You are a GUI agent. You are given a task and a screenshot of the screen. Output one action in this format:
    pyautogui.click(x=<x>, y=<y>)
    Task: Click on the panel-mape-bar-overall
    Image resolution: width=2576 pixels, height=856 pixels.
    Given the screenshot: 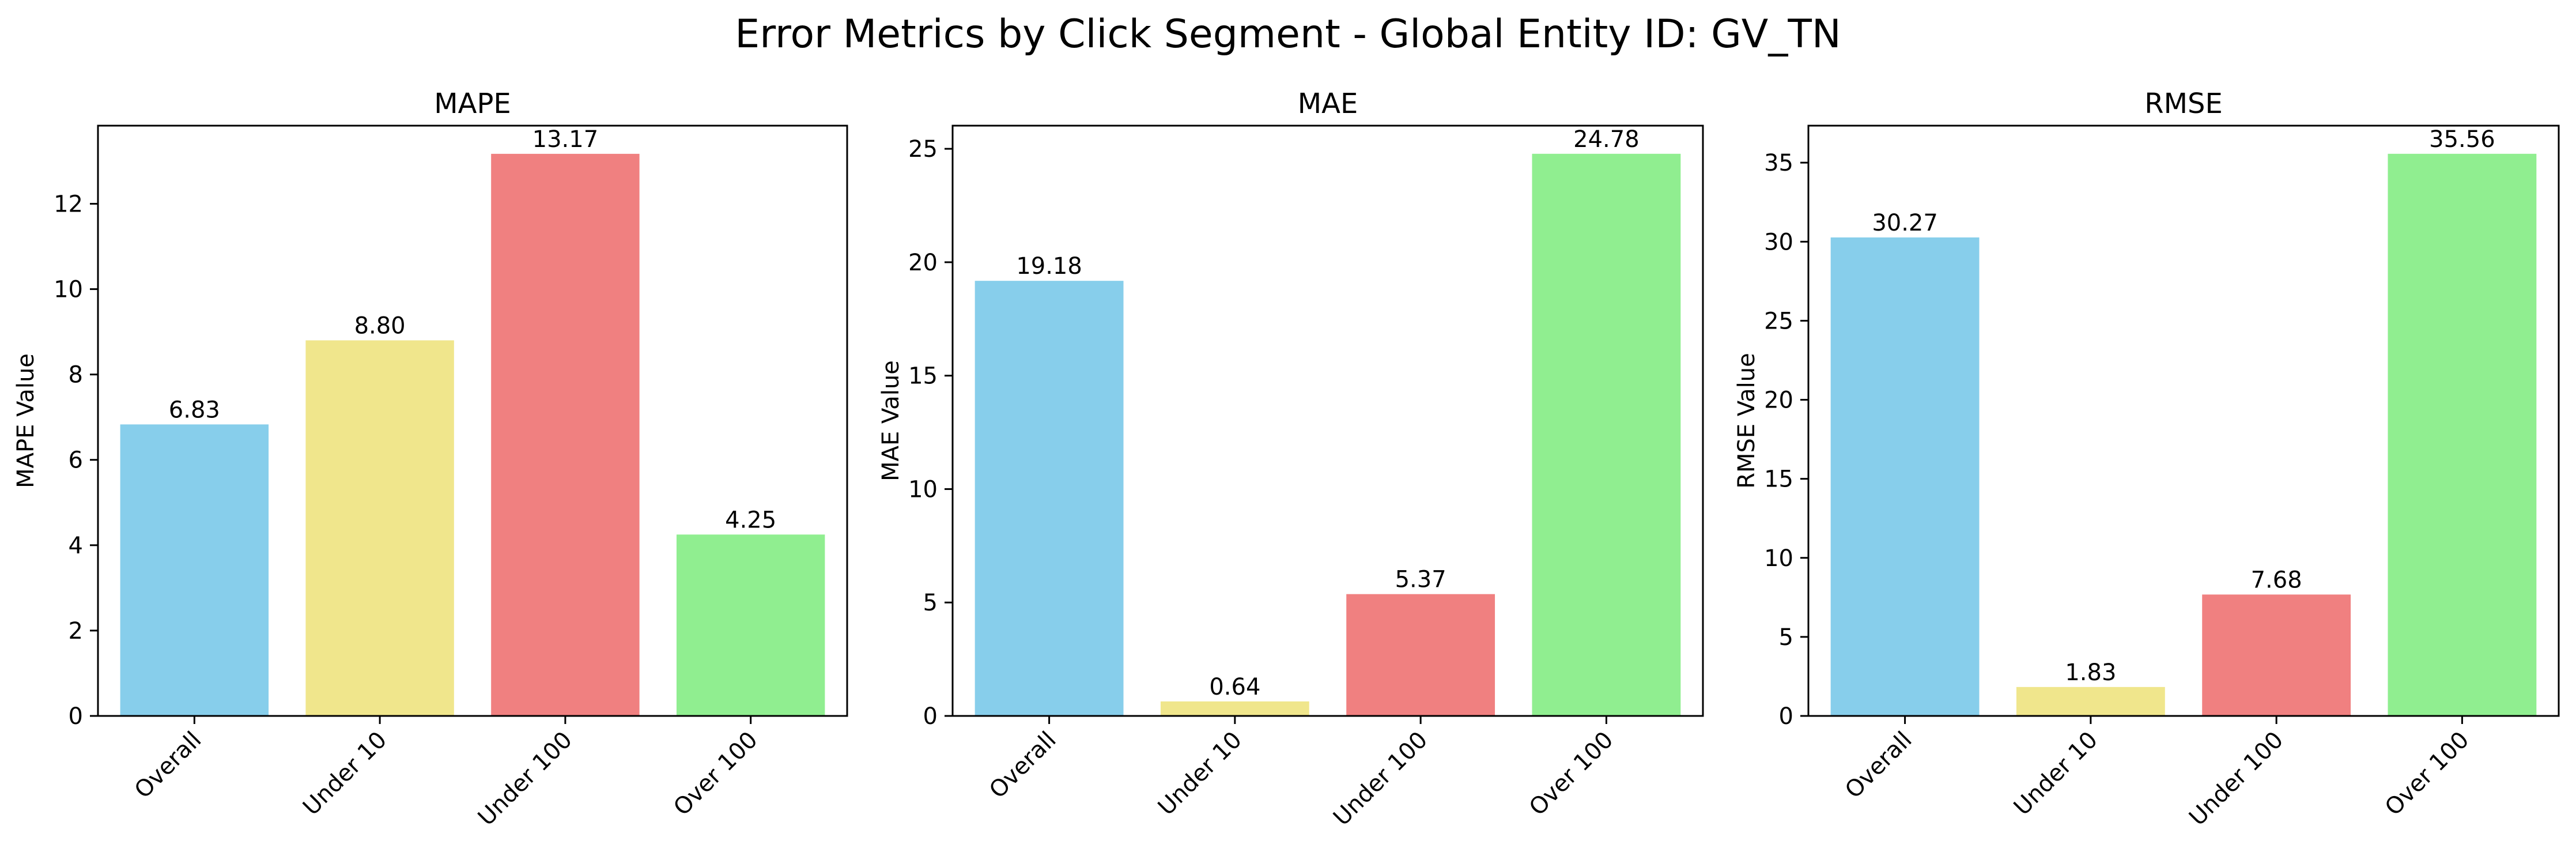 What is the action you would take?
    pyautogui.click(x=194, y=570)
    